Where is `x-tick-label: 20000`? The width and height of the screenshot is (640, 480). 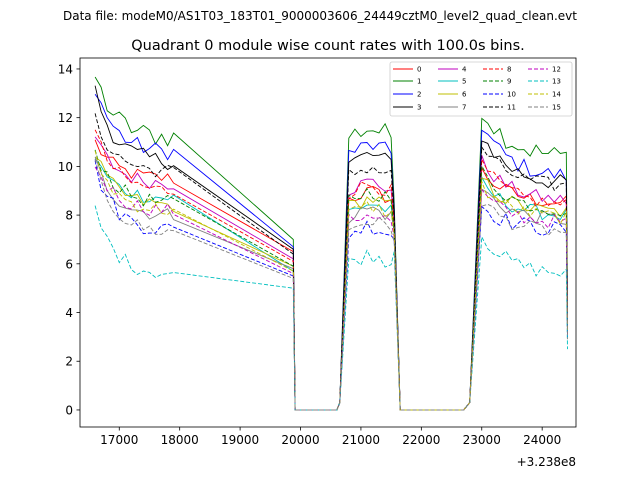
x-tick-label: 20000 is located at coordinates (300, 440).